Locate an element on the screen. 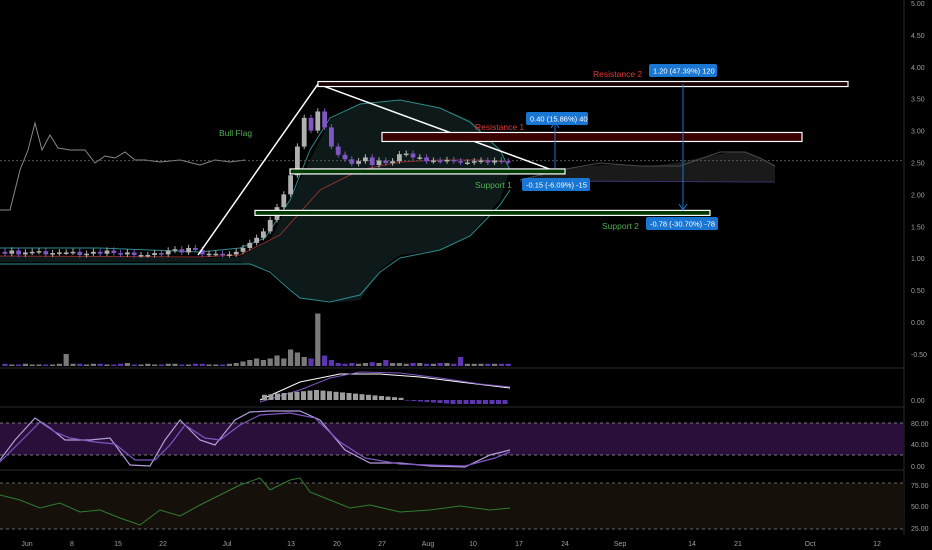 This screenshot has width=932, height=550. time-tick-label: 24 is located at coordinates (565, 544).